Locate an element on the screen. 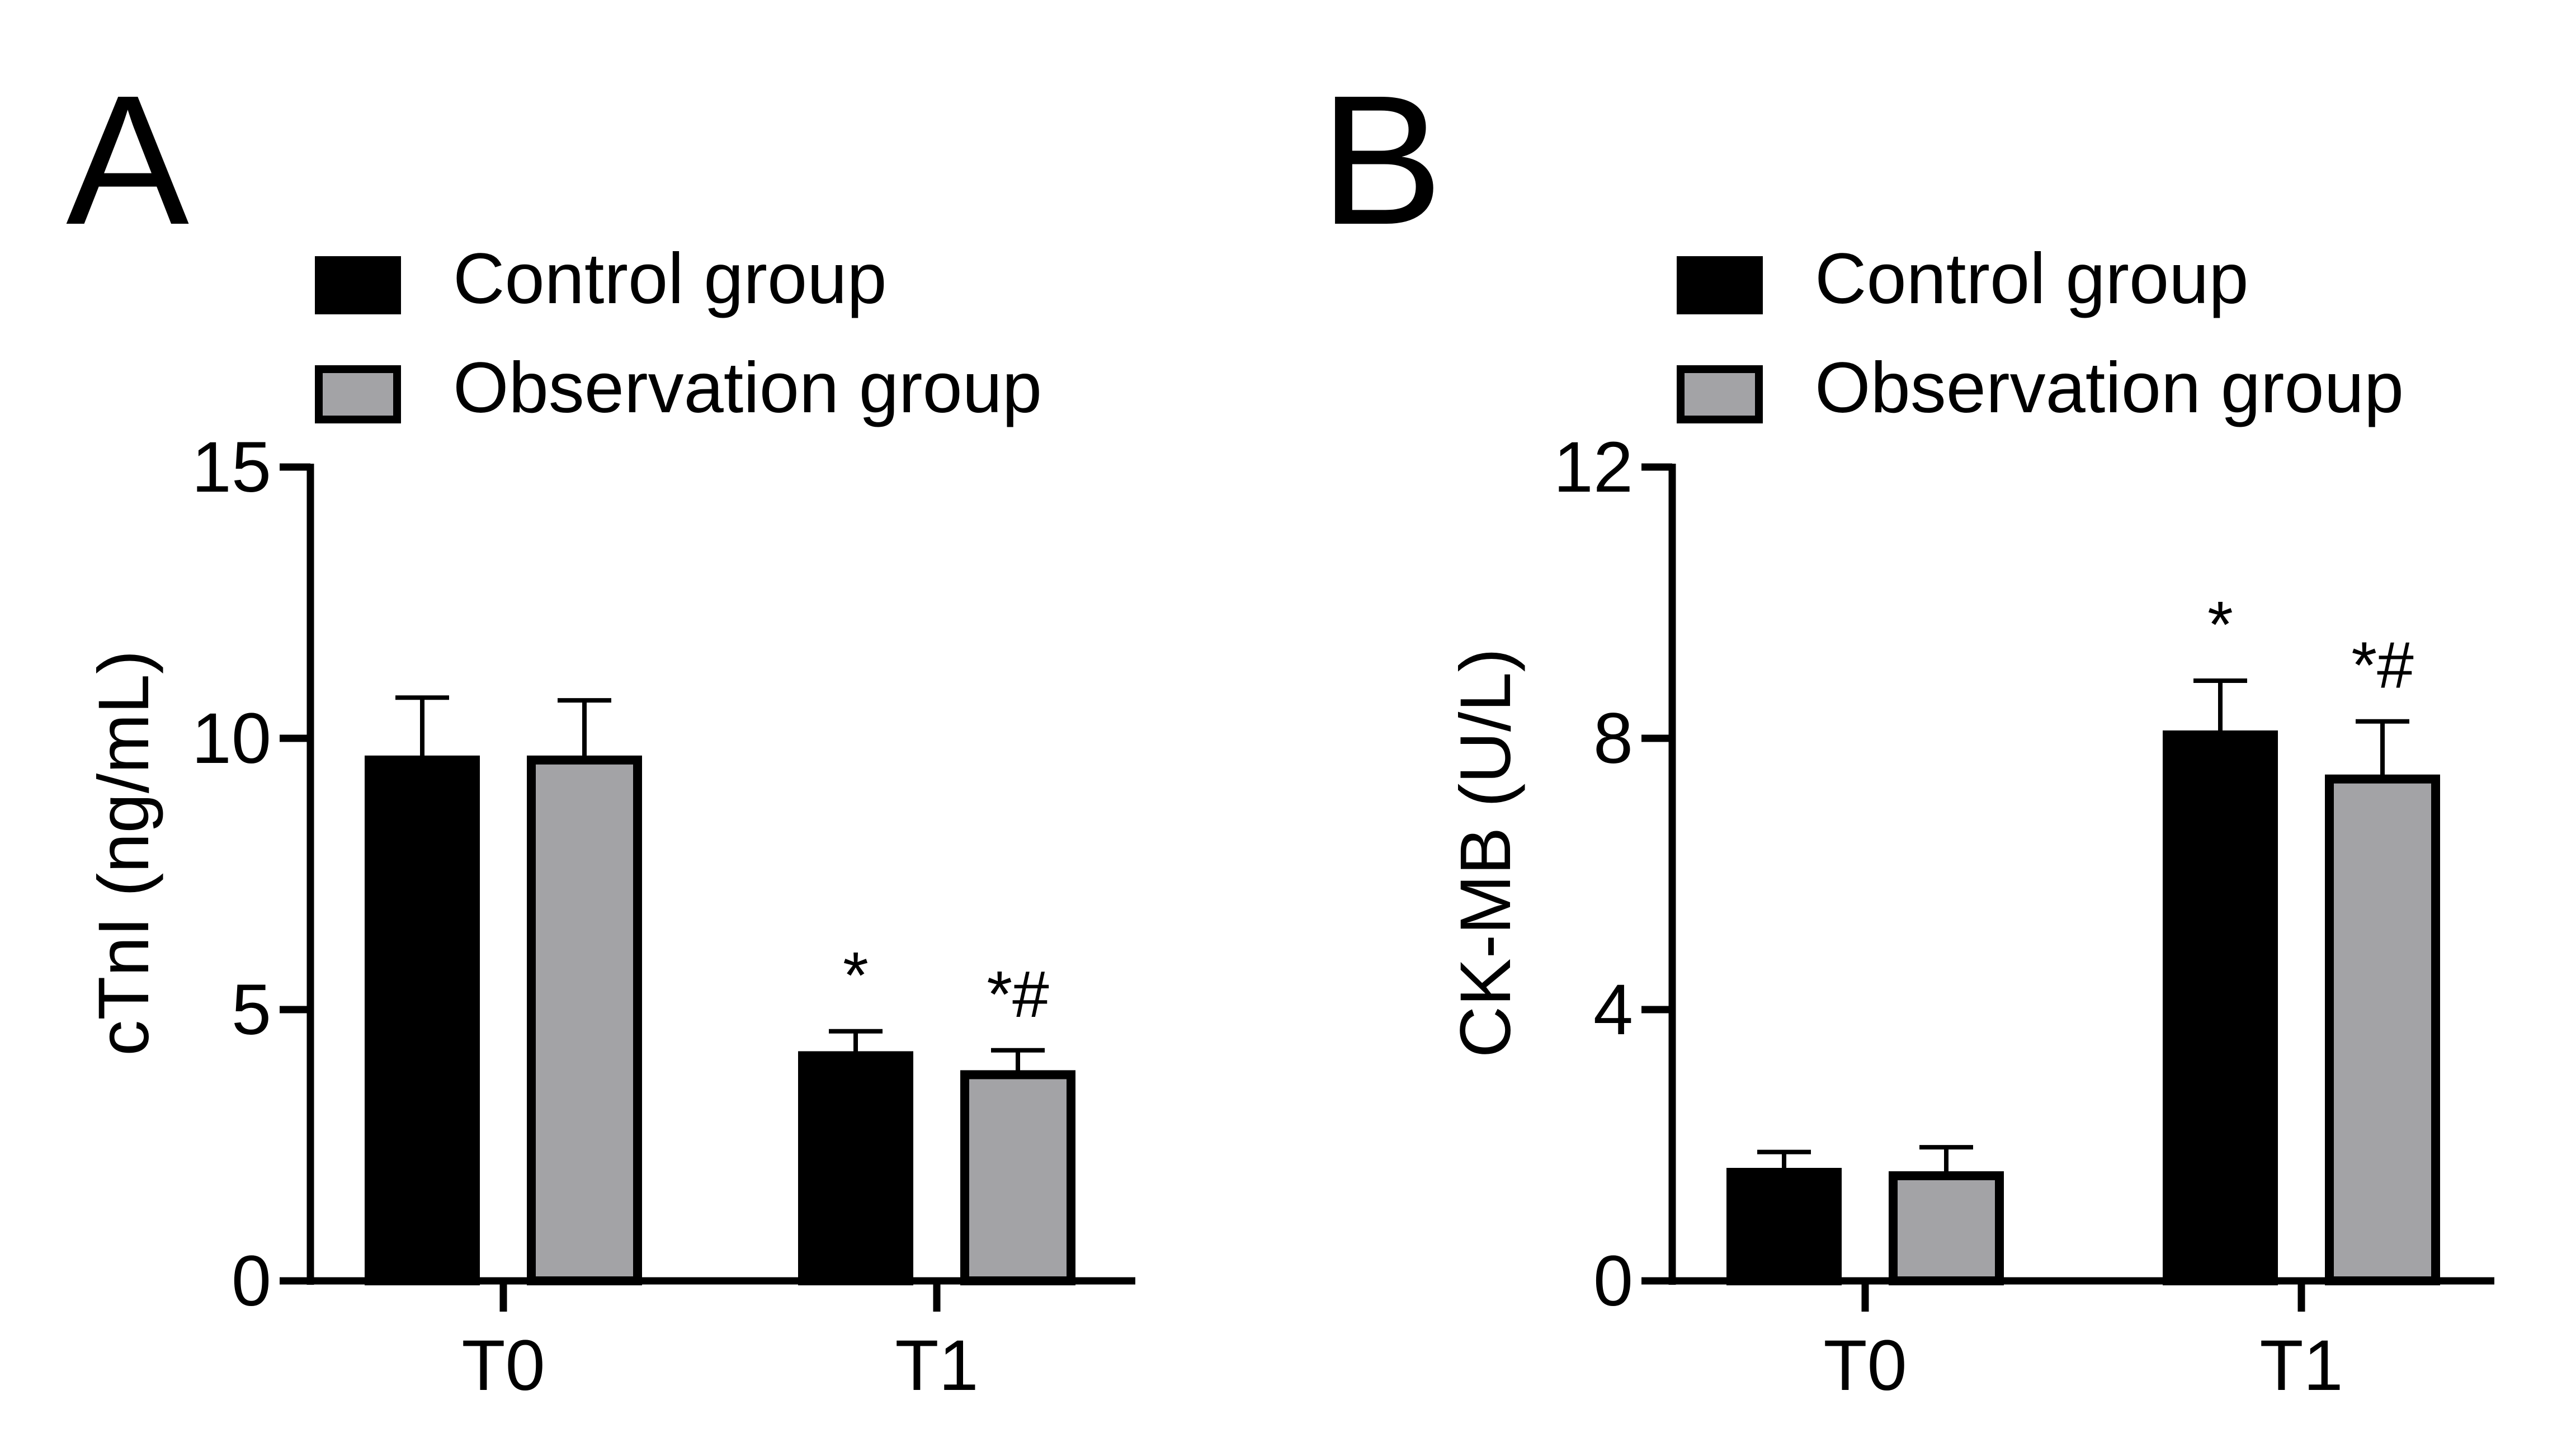 The height and width of the screenshot is (1433, 2576). y-tick-label: 15 is located at coordinates (231, 467).